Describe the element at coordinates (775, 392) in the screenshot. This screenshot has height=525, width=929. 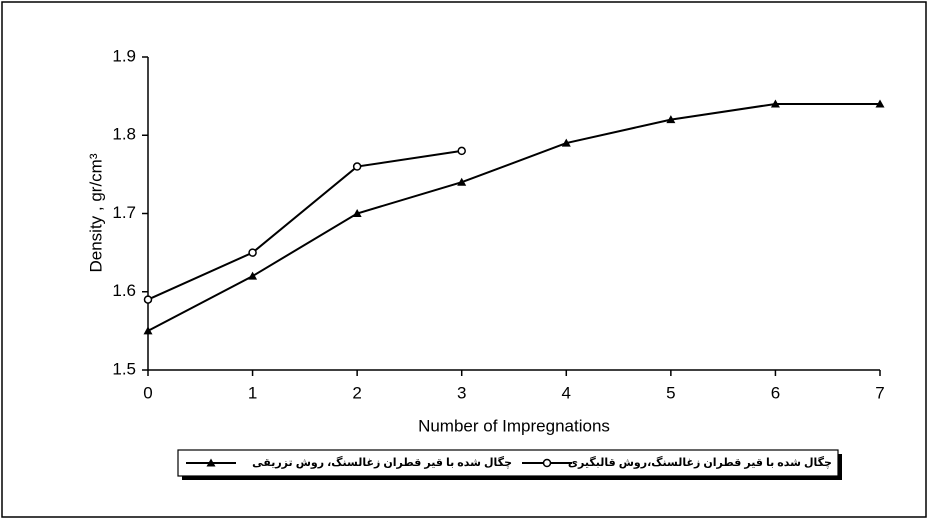
I see `x-tick-label: 6` at that location.